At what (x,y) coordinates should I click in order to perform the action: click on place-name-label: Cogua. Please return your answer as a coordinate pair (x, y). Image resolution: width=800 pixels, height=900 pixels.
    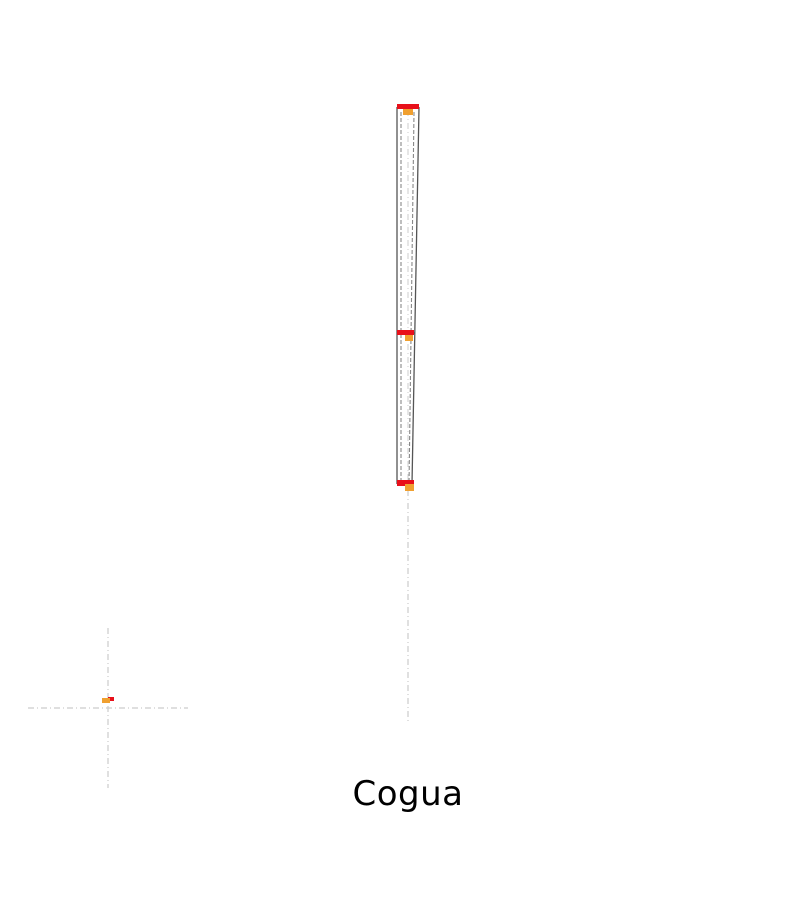
    Looking at the image, I should click on (408, 794).